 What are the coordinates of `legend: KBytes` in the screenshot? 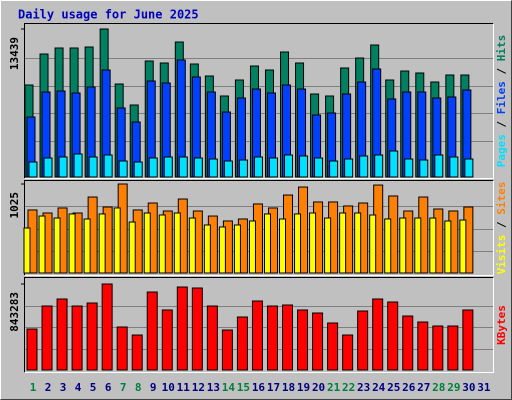 It's located at (501, 325).